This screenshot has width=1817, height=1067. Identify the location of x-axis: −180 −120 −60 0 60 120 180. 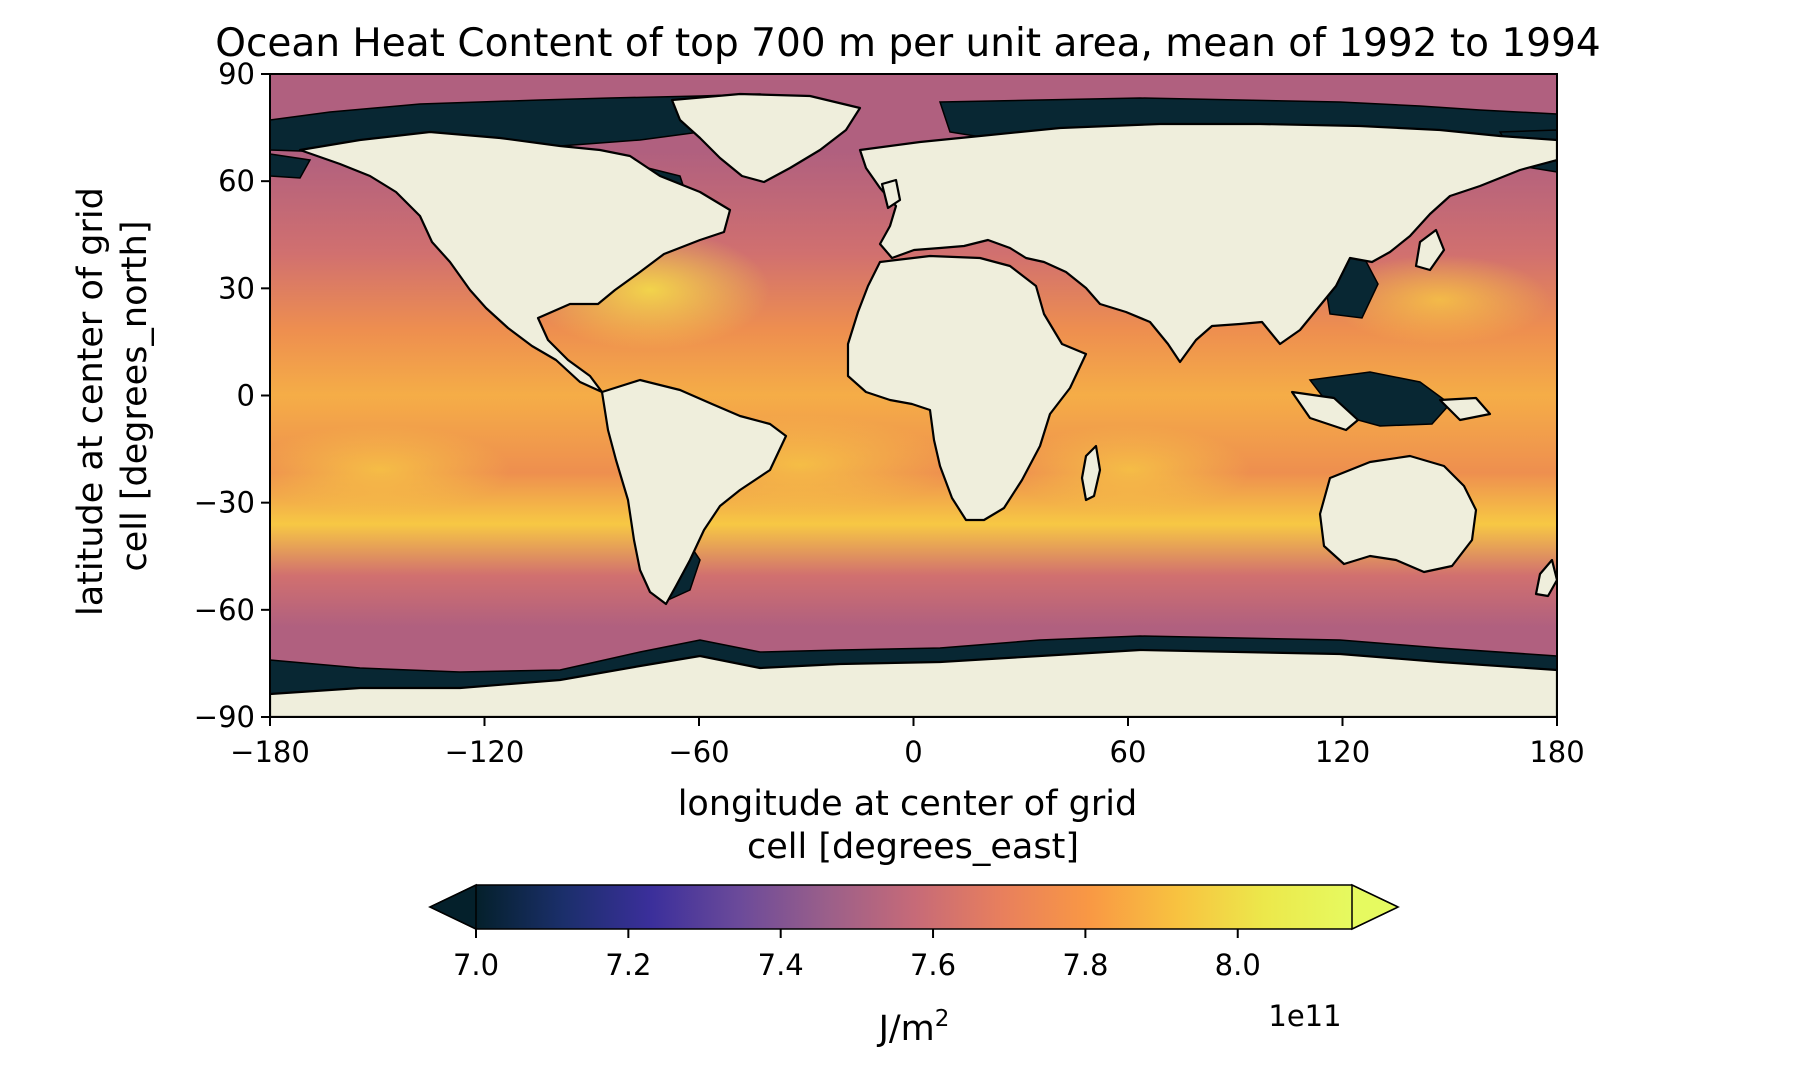
(907, 743).